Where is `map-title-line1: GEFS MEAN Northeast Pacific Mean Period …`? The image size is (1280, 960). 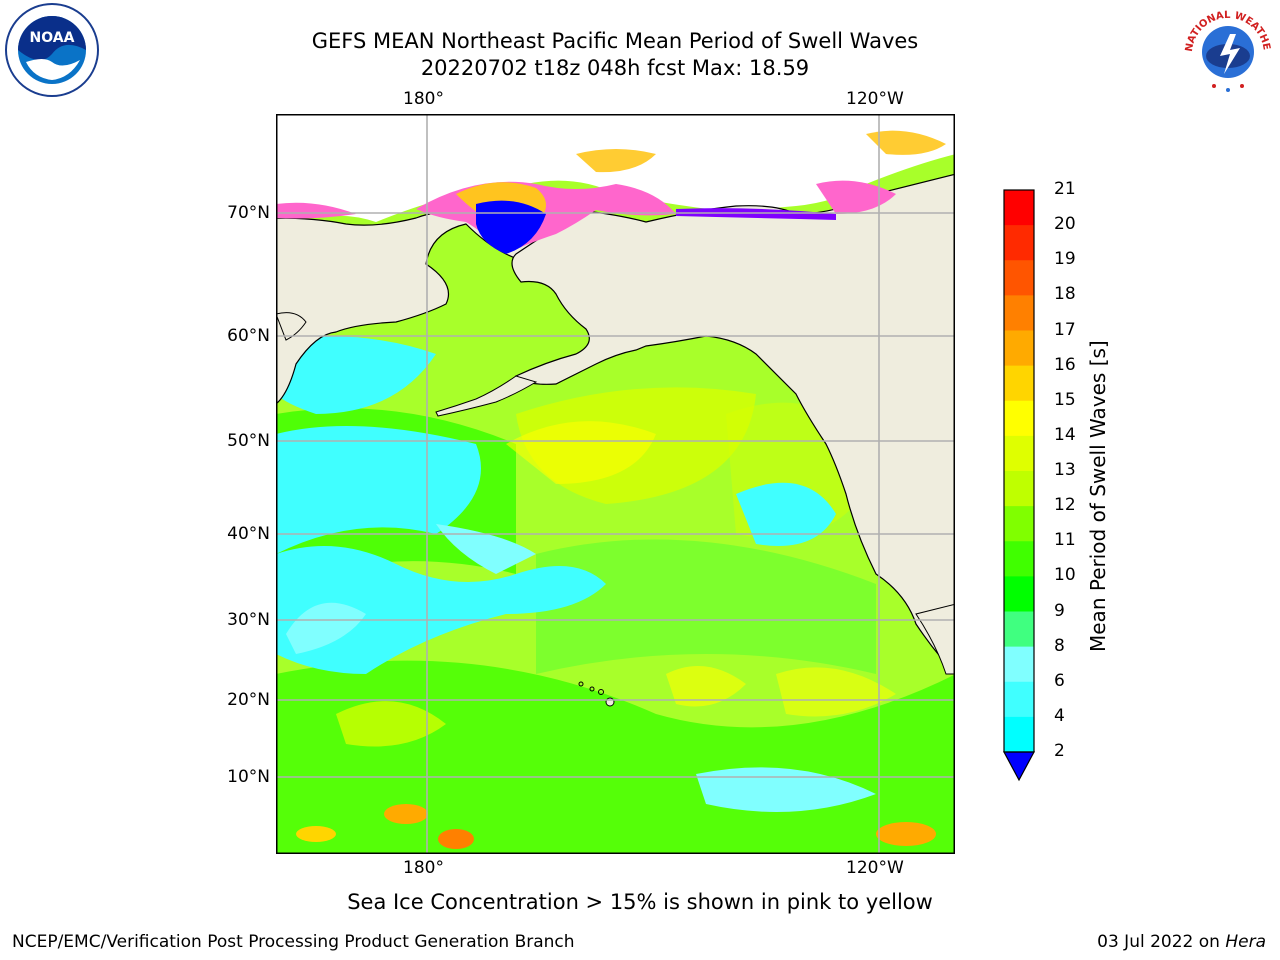
map-title-line1: GEFS MEAN Northeast Pacific Mean Period … is located at coordinates (615, 41).